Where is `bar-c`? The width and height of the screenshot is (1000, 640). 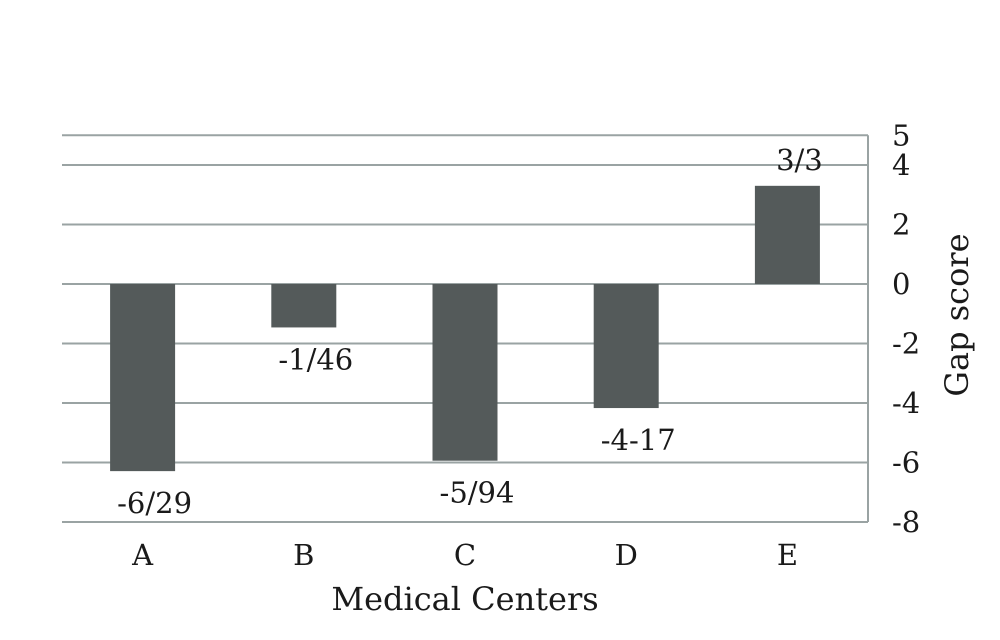
bar-c is located at coordinates (465, 372).